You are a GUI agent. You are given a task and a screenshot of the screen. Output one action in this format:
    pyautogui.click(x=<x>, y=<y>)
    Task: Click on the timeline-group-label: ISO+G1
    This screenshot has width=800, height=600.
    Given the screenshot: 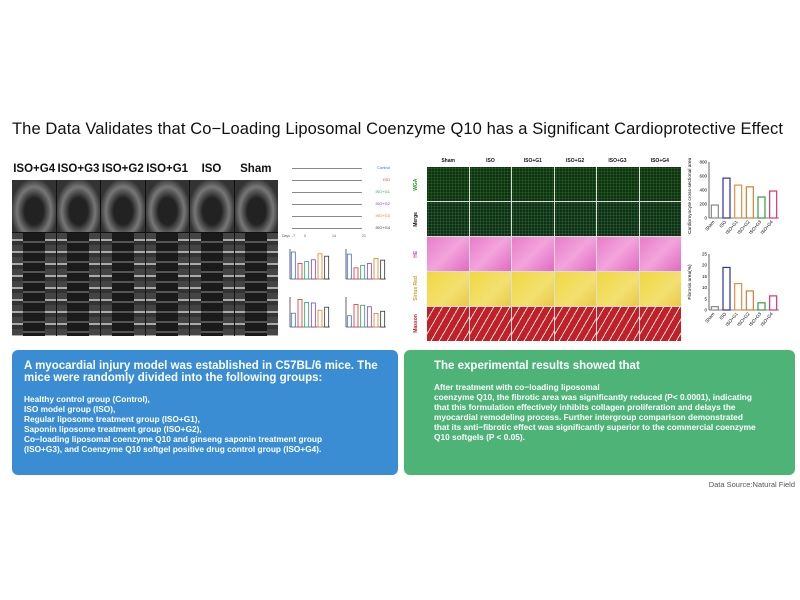 What is the action you would take?
    pyautogui.click(x=382, y=191)
    